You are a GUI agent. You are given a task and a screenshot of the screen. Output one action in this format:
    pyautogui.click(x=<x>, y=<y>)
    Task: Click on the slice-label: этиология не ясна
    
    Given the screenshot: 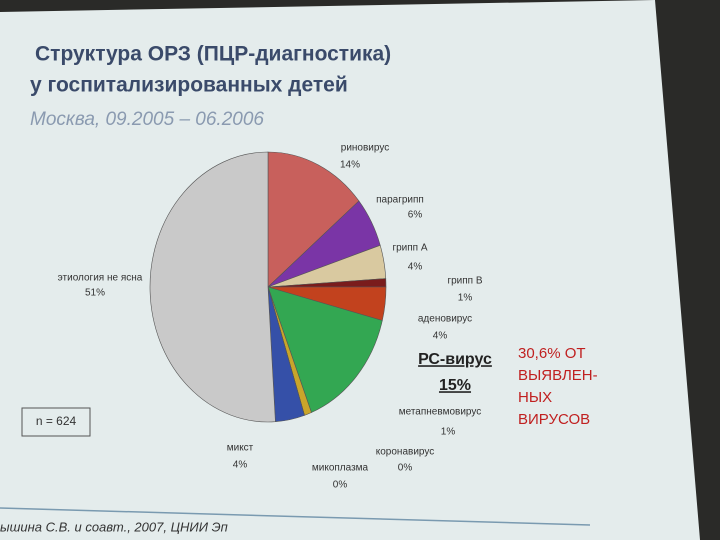 What is the action you would take?
    pyautogui.click(x=100, y=278)
    